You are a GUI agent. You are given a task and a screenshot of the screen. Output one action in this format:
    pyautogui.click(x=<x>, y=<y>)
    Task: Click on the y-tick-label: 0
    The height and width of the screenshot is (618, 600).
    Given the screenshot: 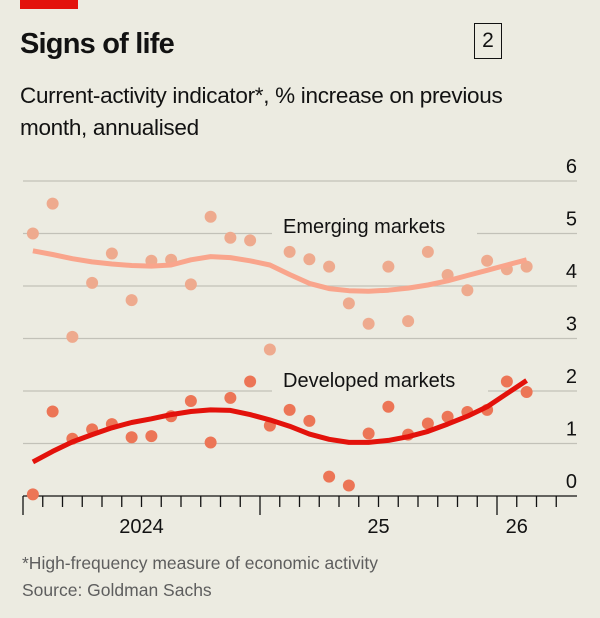 What is the action you would take?
    pyautogui.click(x=571, y=482)
    